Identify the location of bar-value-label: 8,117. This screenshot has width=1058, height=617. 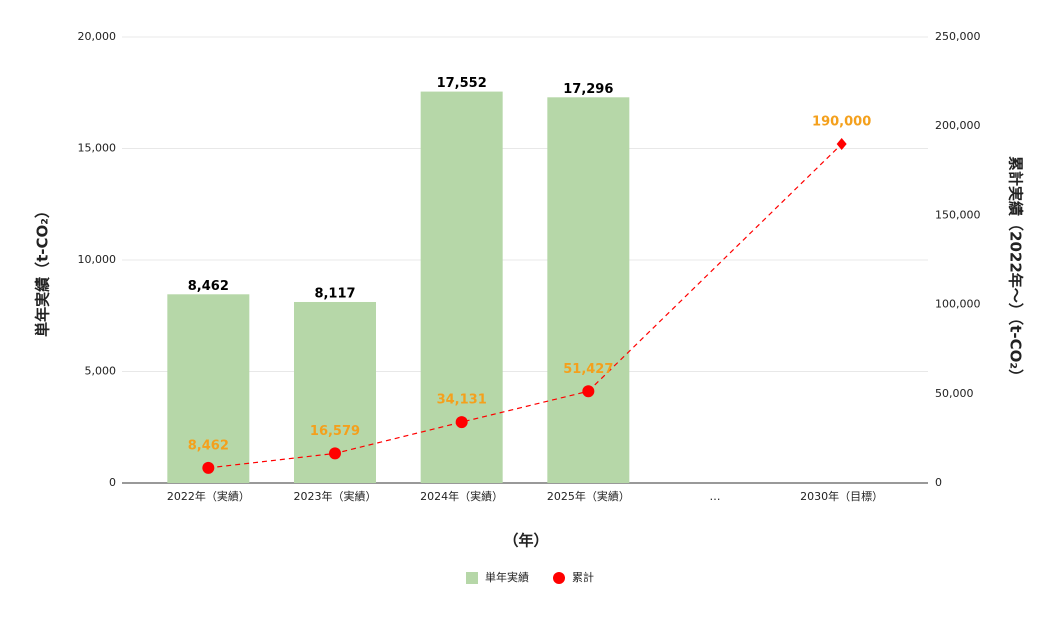
(334, 293).